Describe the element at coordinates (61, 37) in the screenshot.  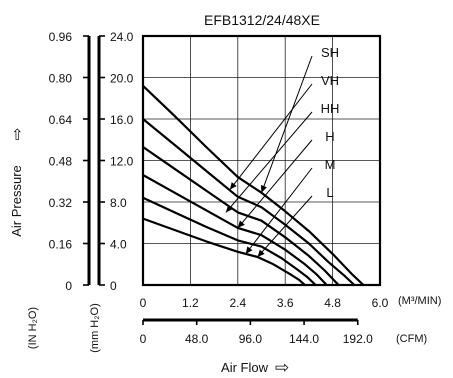
I see `y-tick-label-in: 0.96` at that location.